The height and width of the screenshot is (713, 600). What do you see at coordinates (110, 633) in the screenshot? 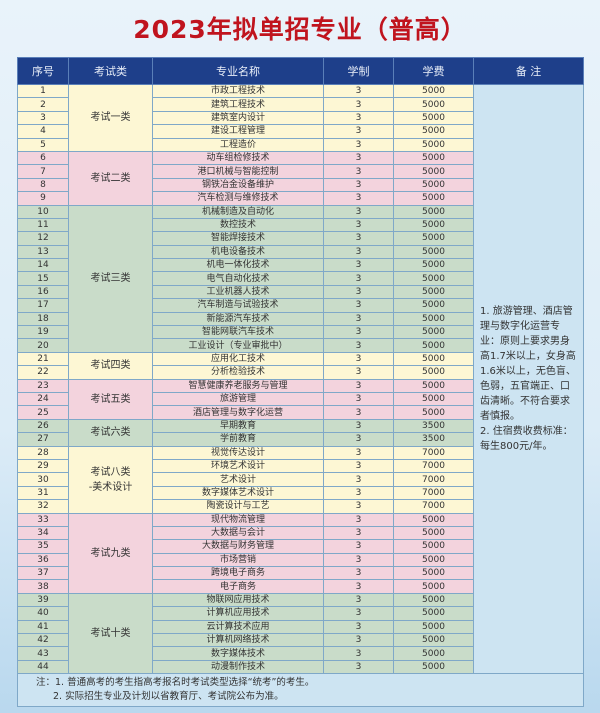
I see `exam-category: 考试十类` at bounding box center [110, 633].